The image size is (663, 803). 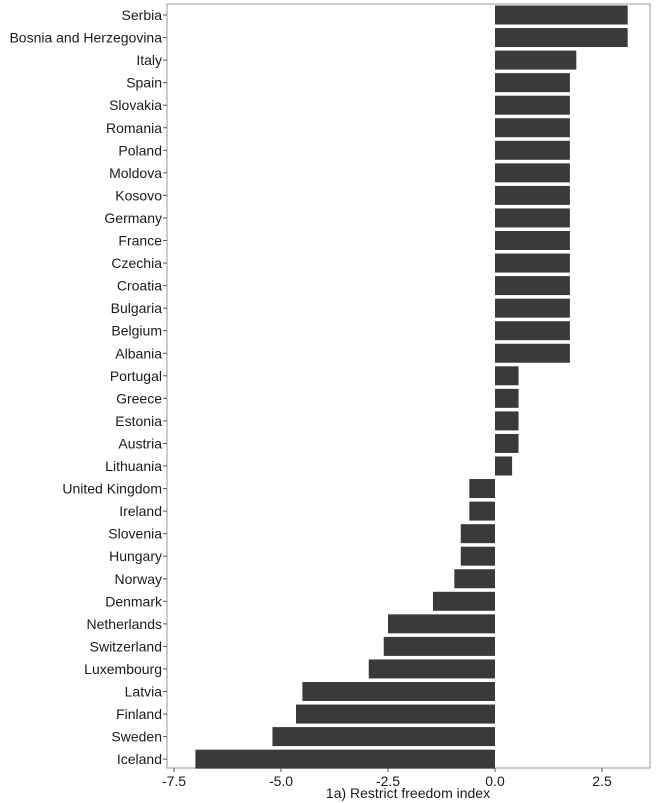 What do you see at coordinates (532, 150) in the screenshot?
I see `bar-poland` at bounding box center [532, 150].